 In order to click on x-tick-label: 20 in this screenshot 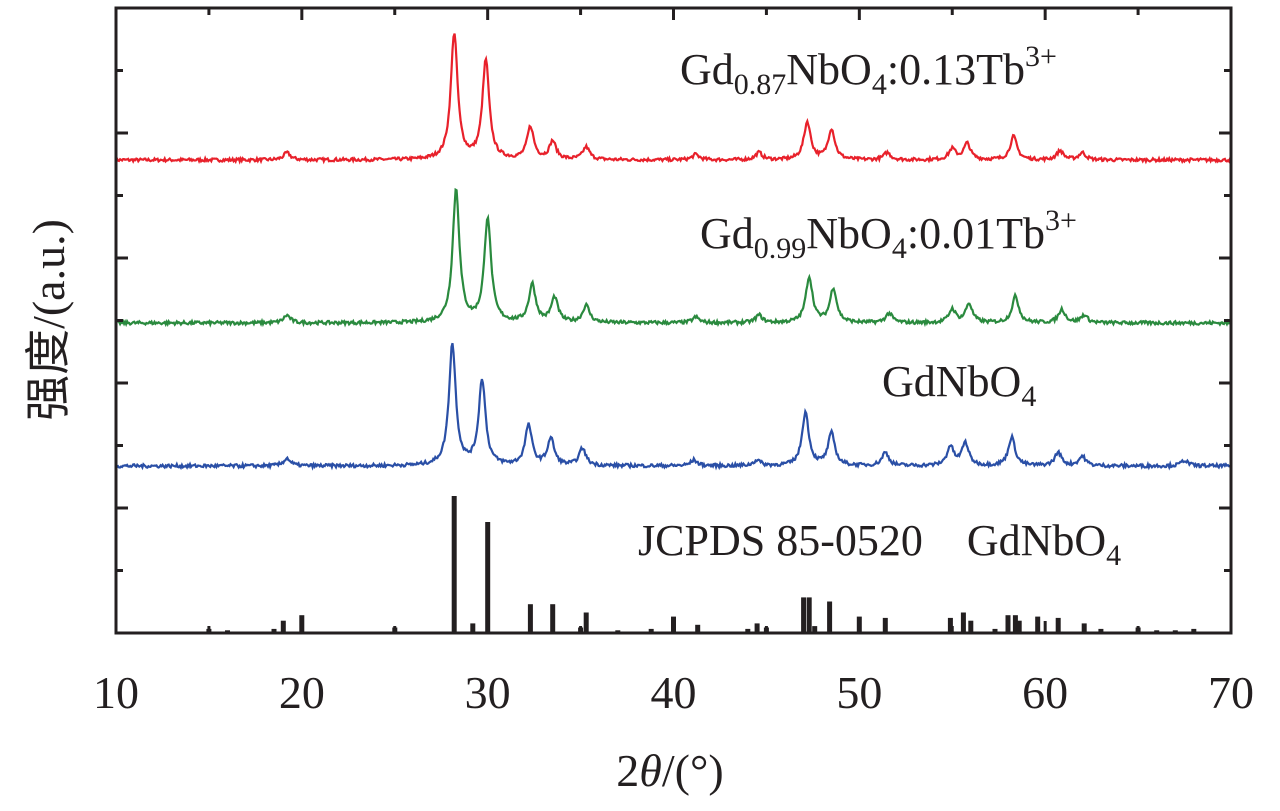, I will do `click(302, 692)`.